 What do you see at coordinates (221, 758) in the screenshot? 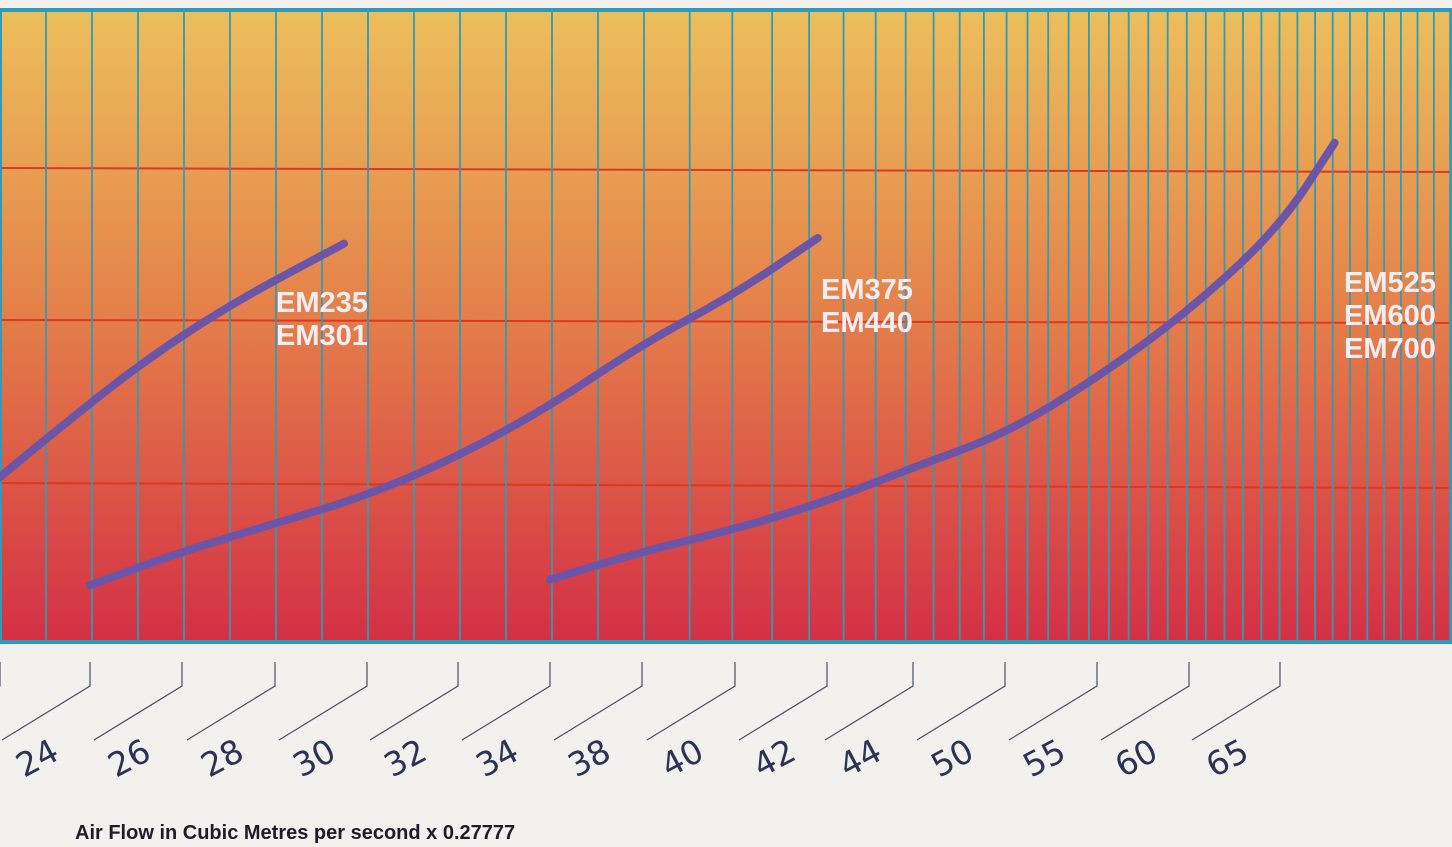
I see `x-tick-label-28: 28` at bounding box center [221, 758].